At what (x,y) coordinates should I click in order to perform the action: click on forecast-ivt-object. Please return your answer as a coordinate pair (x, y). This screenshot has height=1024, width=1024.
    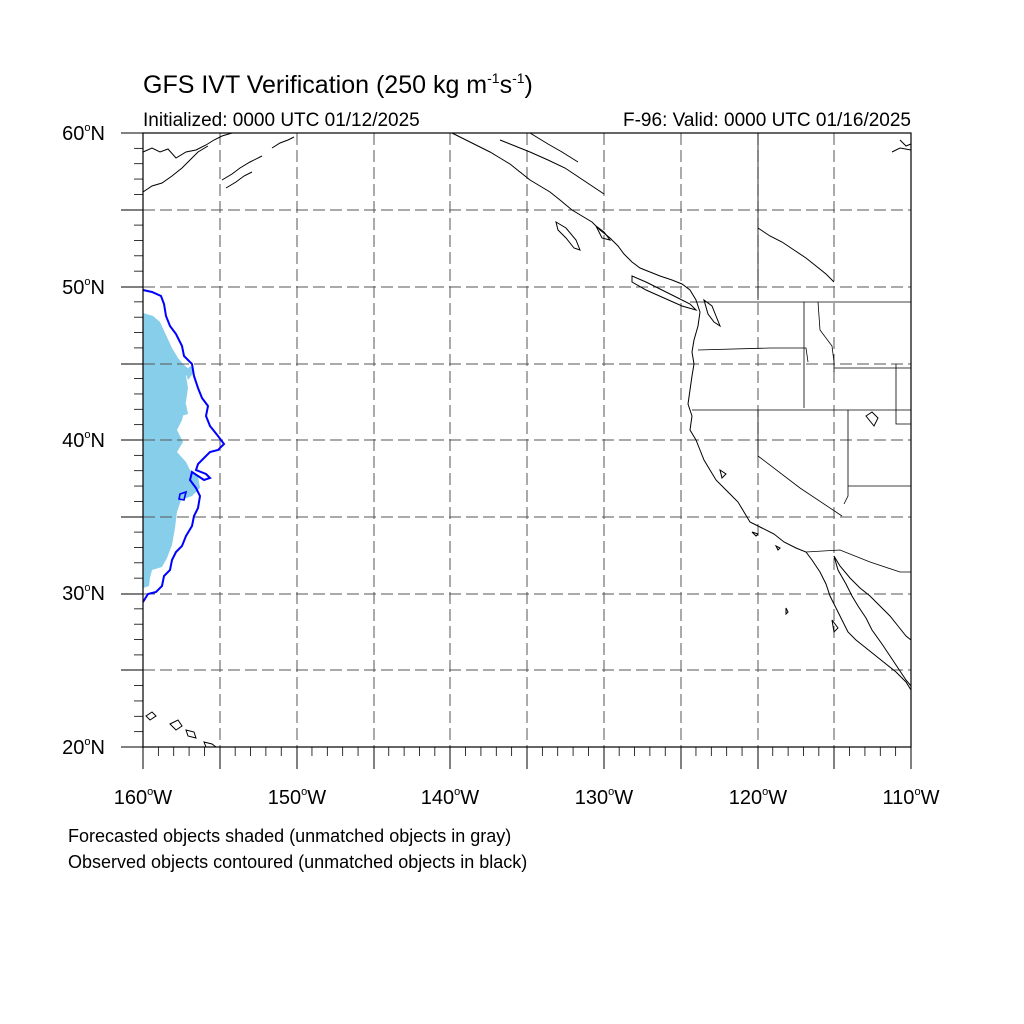
    Looking at the image, I should click on (171, 450).